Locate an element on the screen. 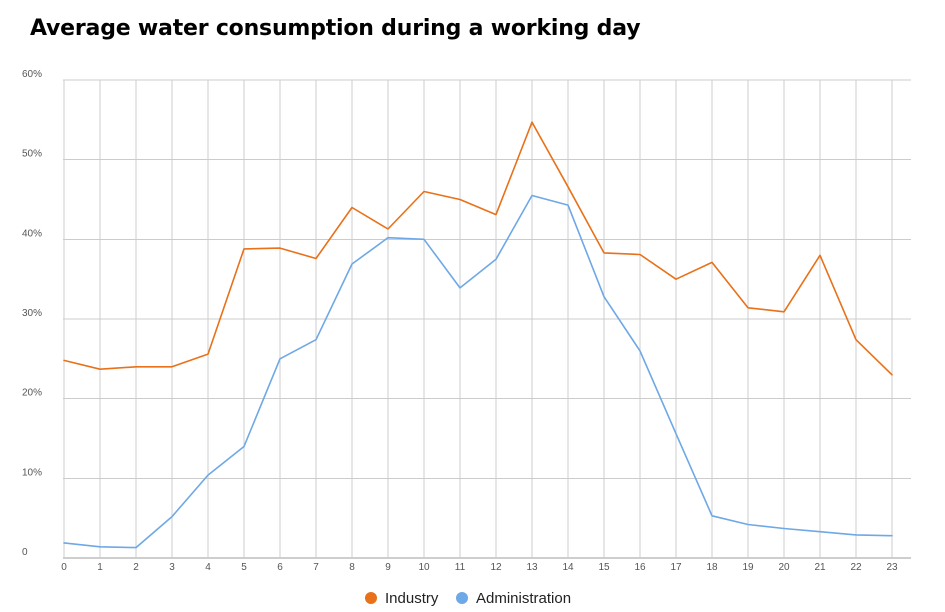  x-axis: 0 1 2 3 4 5 6 7 8 9 10 11 12 13 14 15 16 17 18 19 20 21 22 23 is located at coordinates (479, 567).